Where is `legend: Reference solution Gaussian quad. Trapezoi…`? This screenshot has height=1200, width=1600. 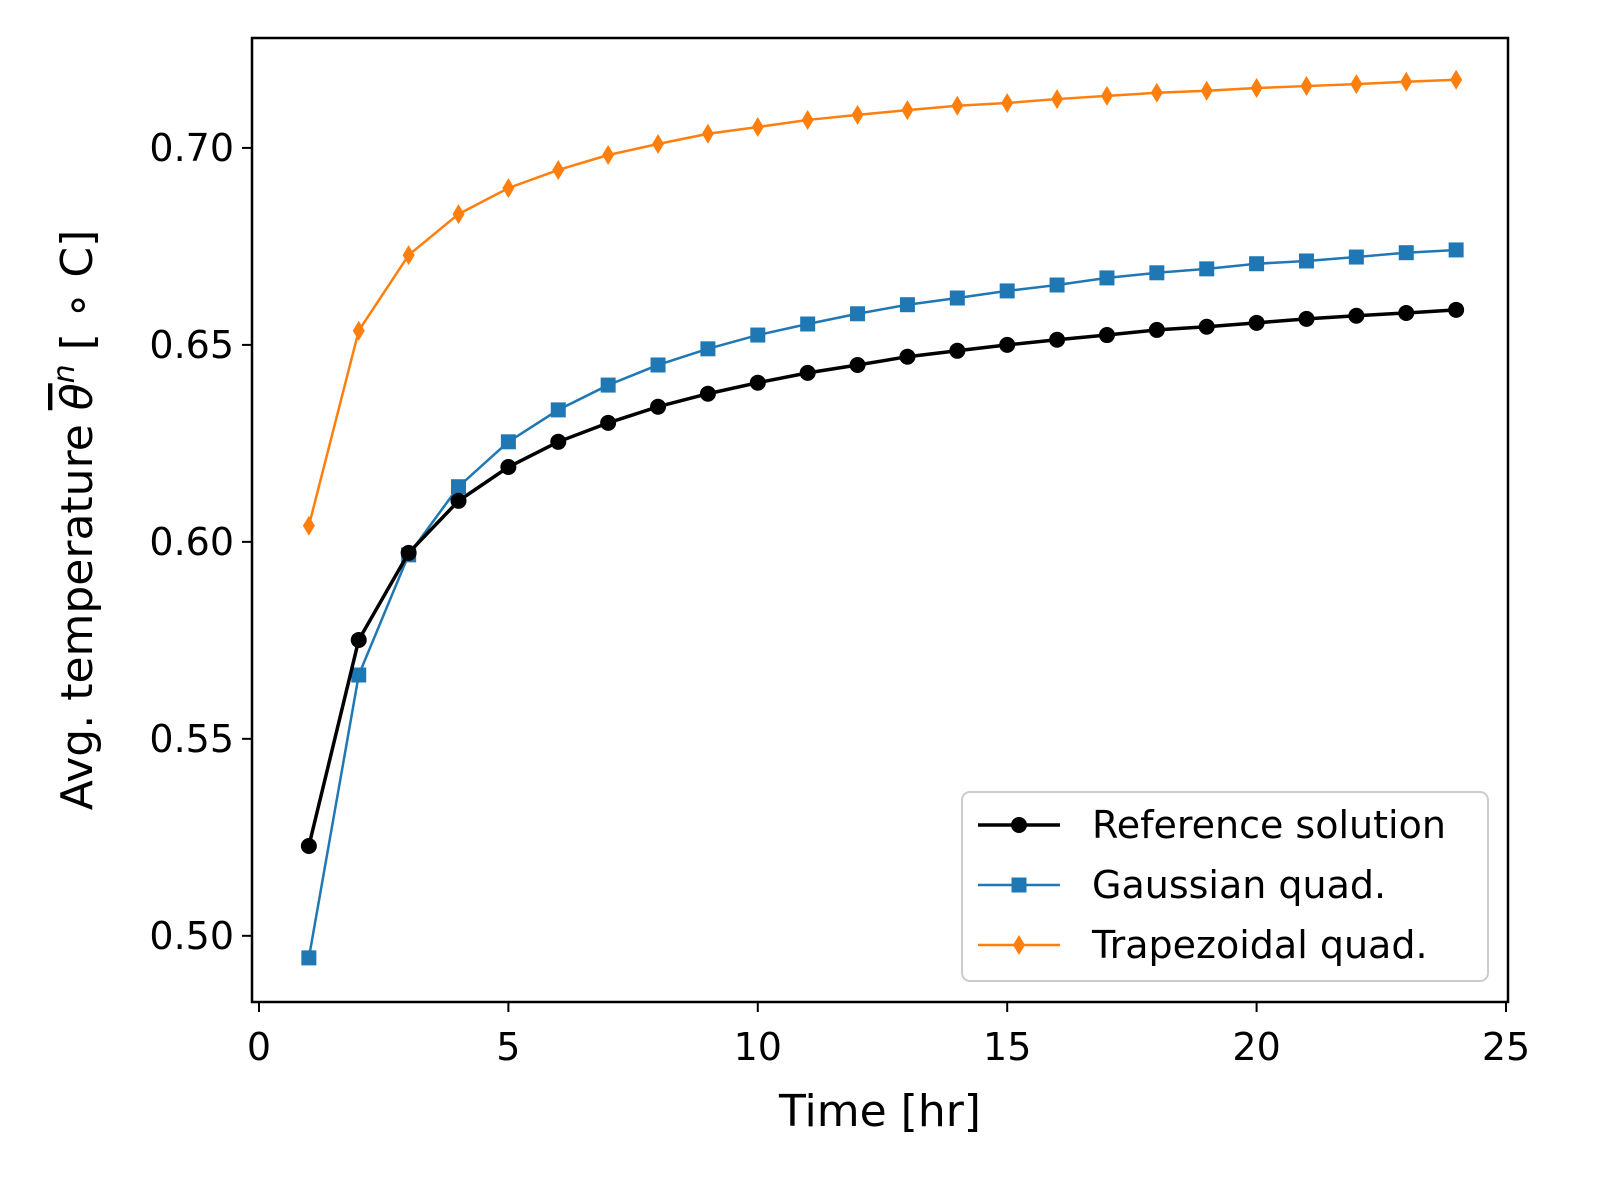 legend: Reference solution Gaussian quad. Trapezoi… is located at coordinates (1225, 886).